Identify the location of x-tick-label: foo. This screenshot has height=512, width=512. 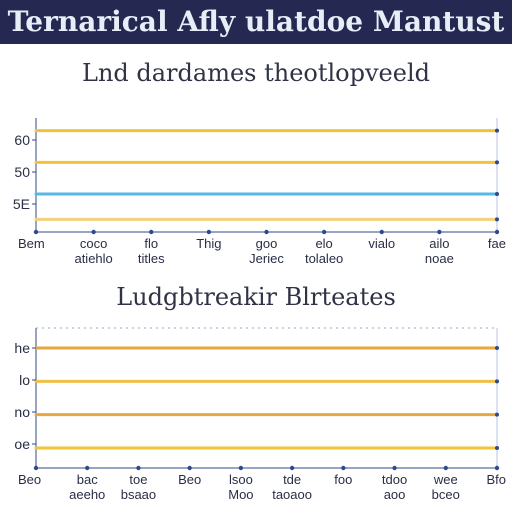
(343, 479).